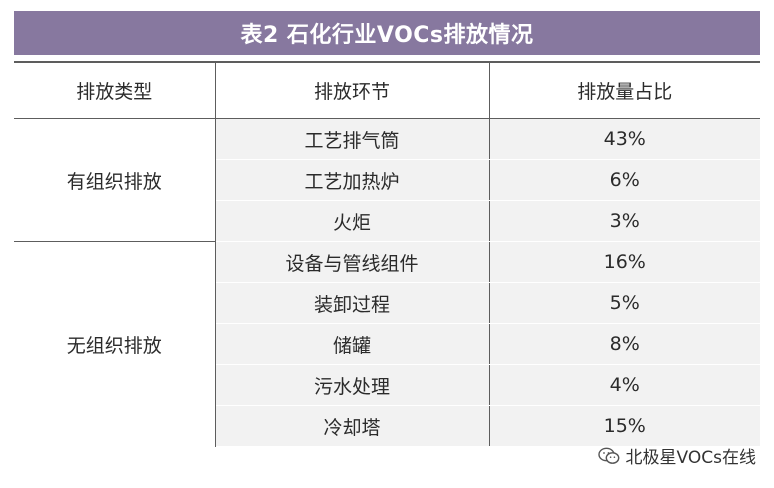 This screenshot has height=488, width=774. What do you see at coordinates (352, 221) in the screenshot?
I see `row-item: 火炬` at bounding box center [352, 221].